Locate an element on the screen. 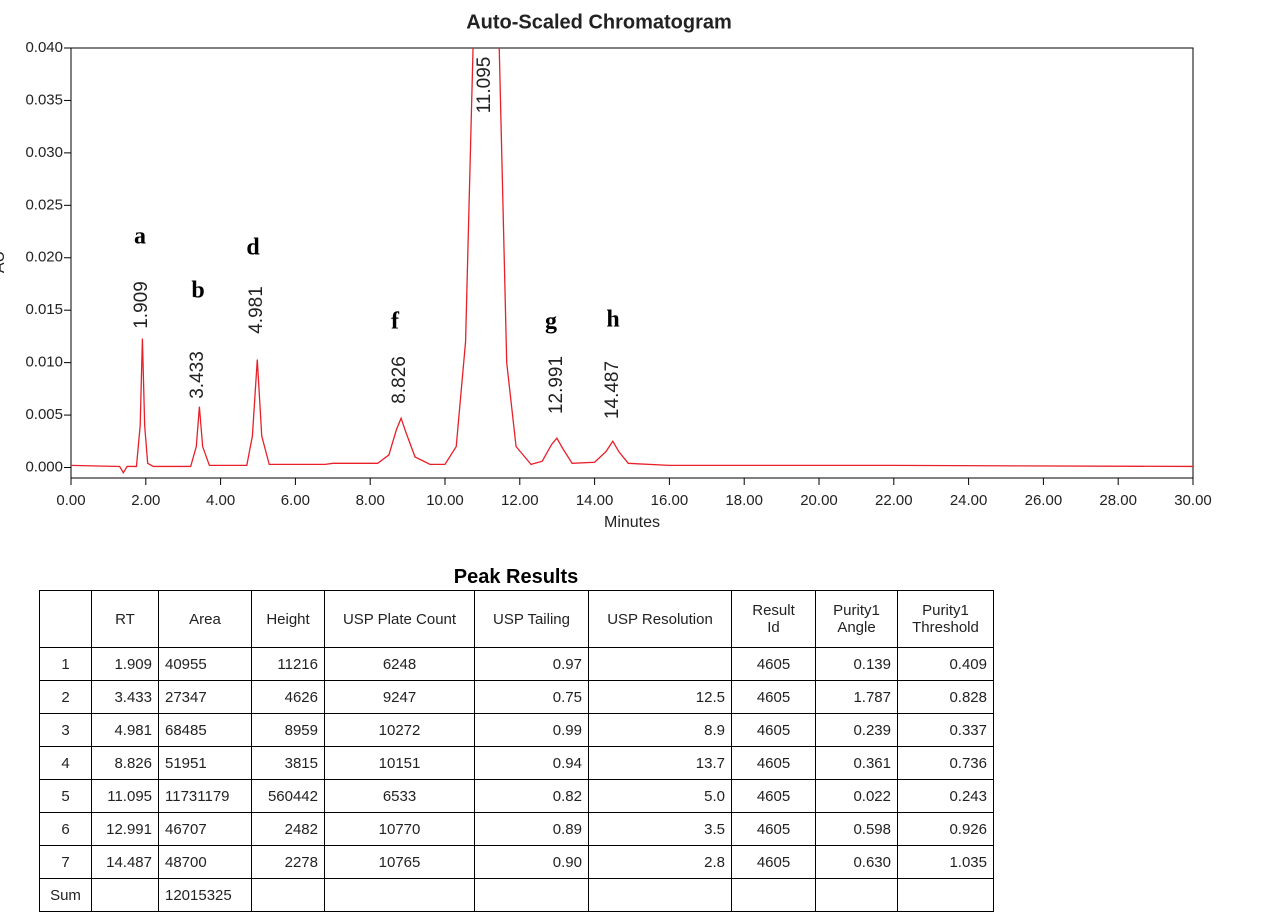  x-tick-label: 26.00 is located at coordinates (1044, 500).